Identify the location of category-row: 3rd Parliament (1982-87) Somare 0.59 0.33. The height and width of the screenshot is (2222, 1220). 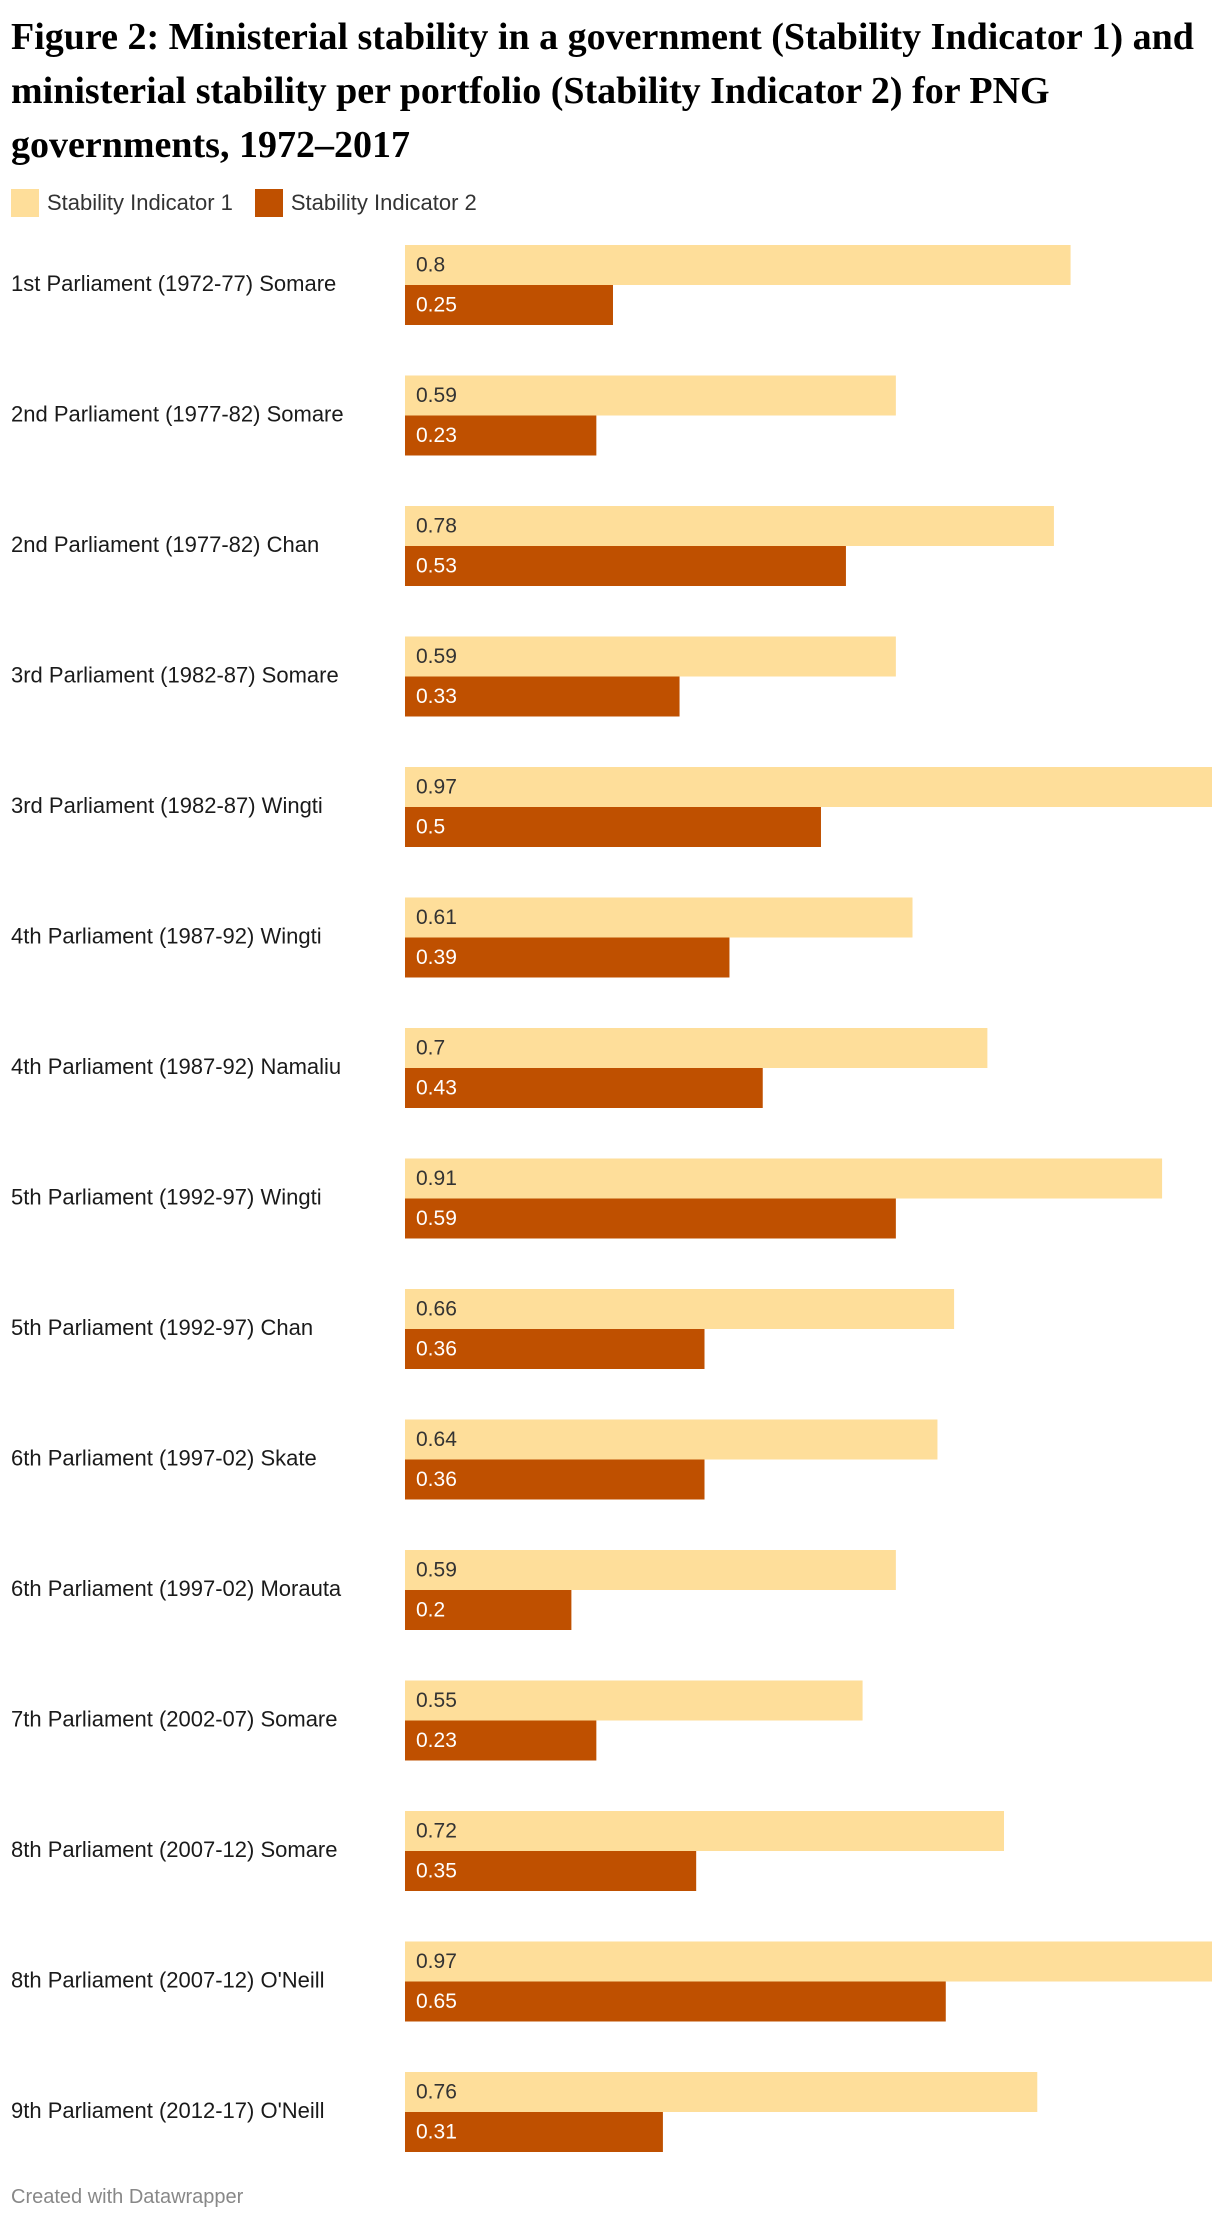
(453, 676).